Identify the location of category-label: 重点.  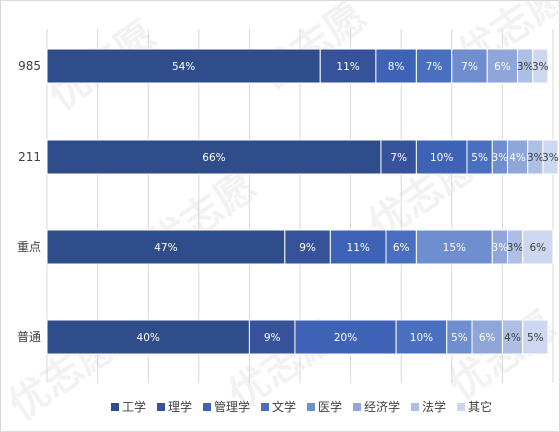
(29, 247).